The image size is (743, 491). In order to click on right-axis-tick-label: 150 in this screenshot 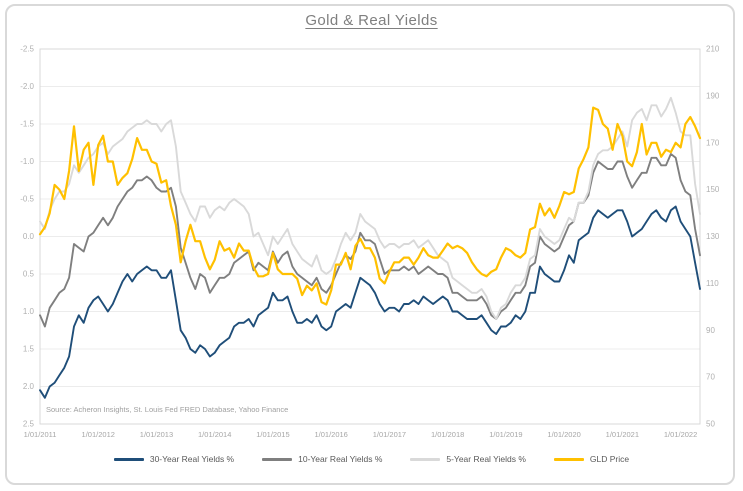, I will do `click(713, 189)`.